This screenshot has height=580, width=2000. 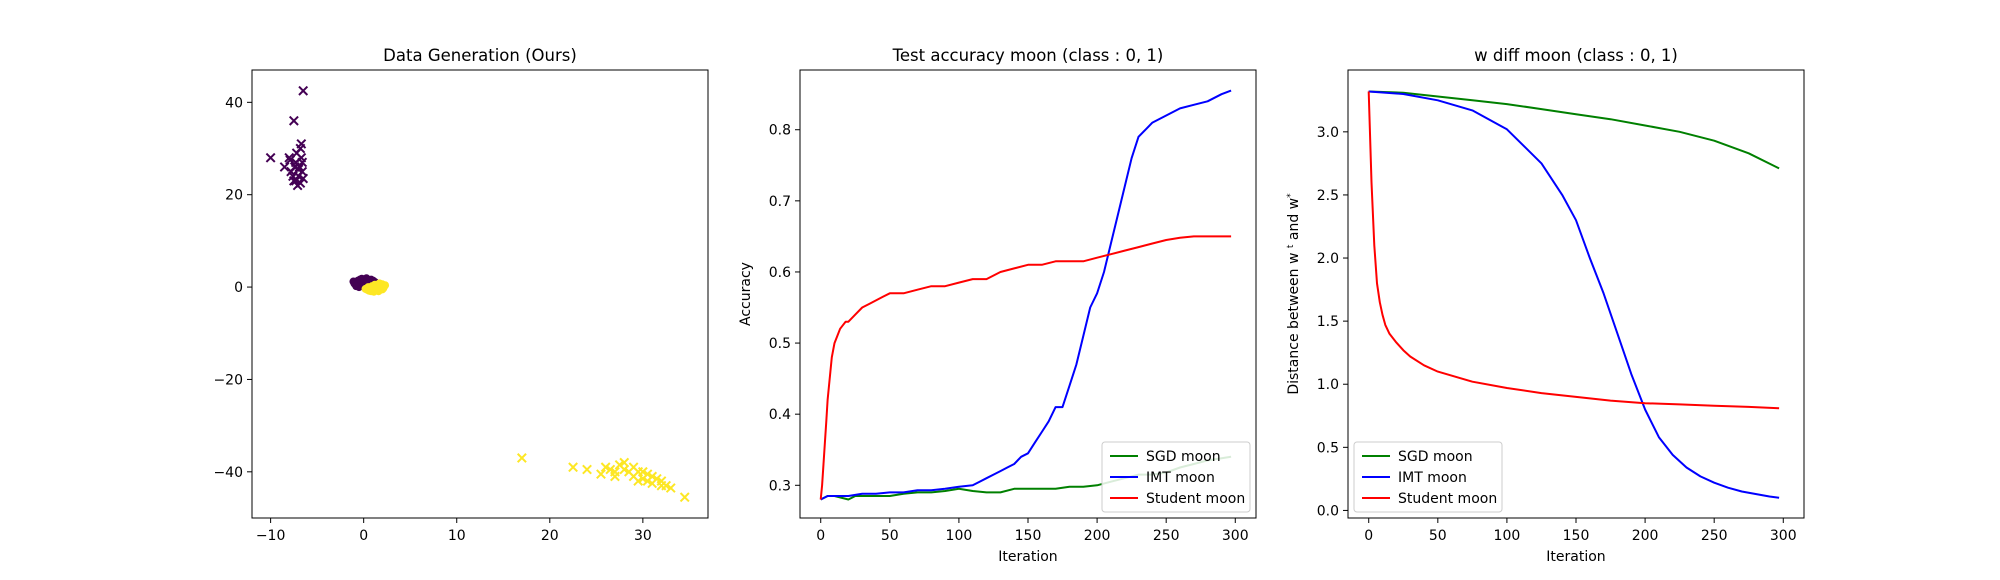 What do you see at coordinates (1028, 55) in the screenshot?
I see `chart-title: Test accuracy moon (class : 0, 1)` at bounding box center [1028, 55].